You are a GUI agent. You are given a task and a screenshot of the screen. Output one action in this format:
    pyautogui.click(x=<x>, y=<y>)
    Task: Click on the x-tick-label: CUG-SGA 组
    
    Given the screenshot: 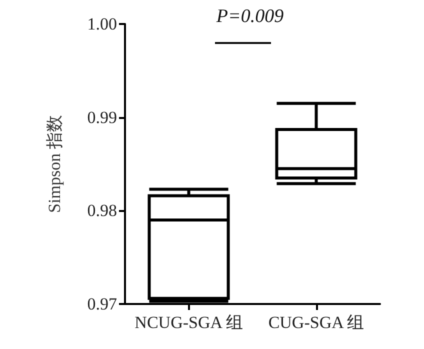 What is the action you would take?
    pyautogui.click(x=316, y=322)
    